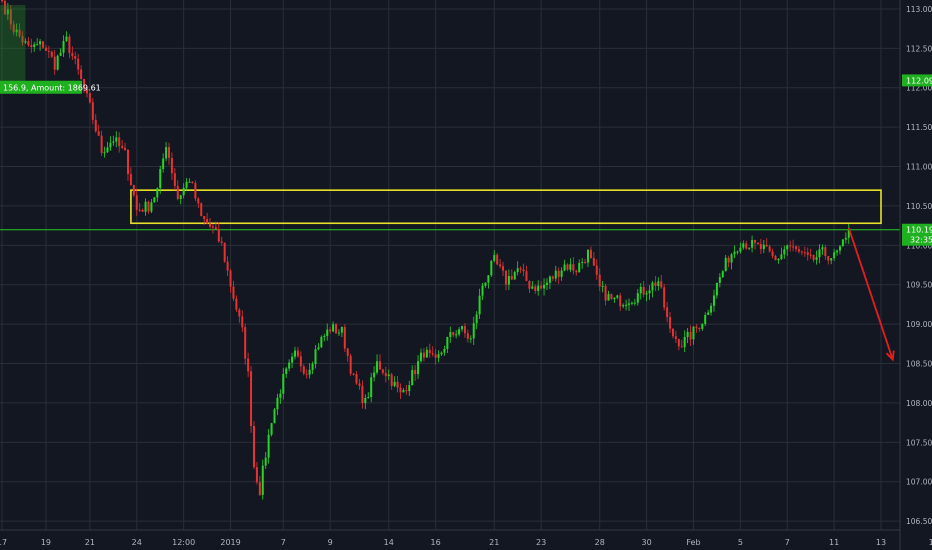  Describe the element at coordinates (506, 207) in the screenshot. I see `resistance-zone` at that location.